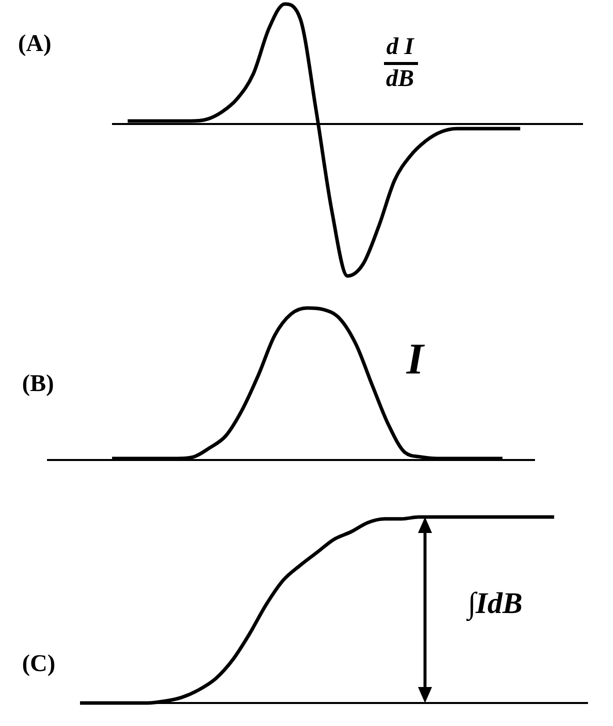  Describe the element at coordinates (494, 604) in the screenshot. I see `annotation: ∫IdB` at that location.